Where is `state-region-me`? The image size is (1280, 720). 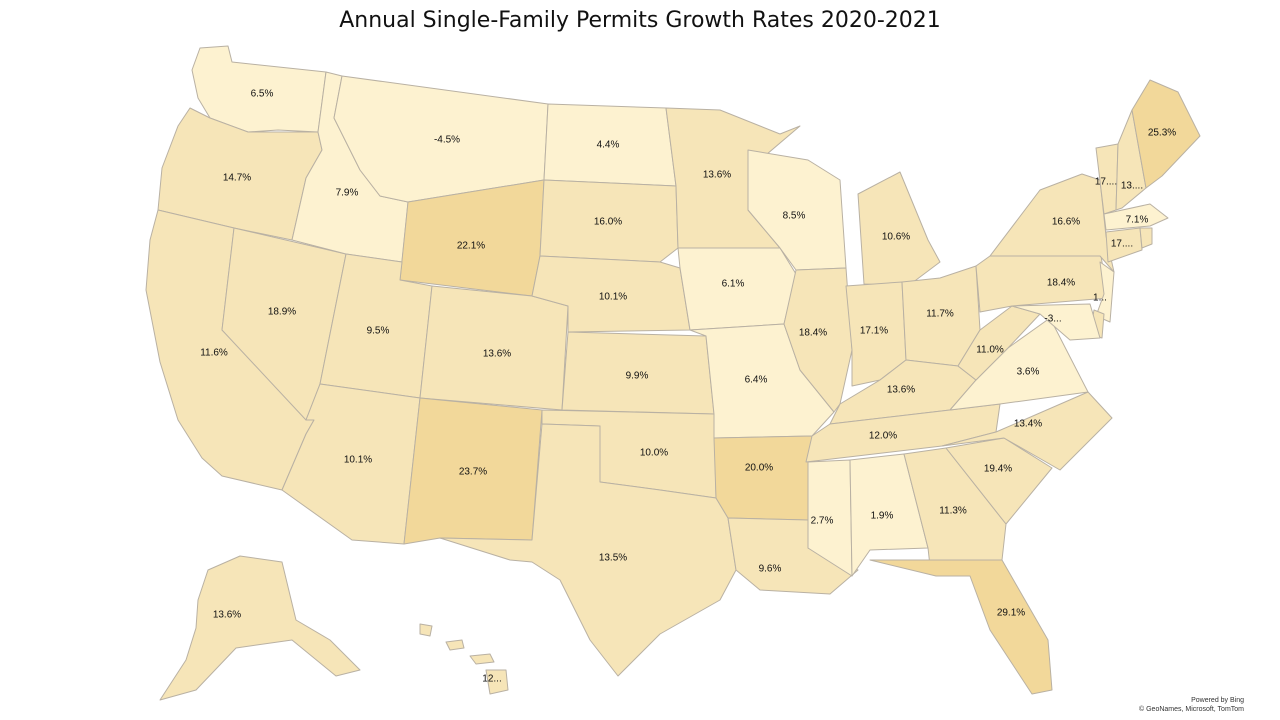 state-region-me is located at coordinates (1166, 134).